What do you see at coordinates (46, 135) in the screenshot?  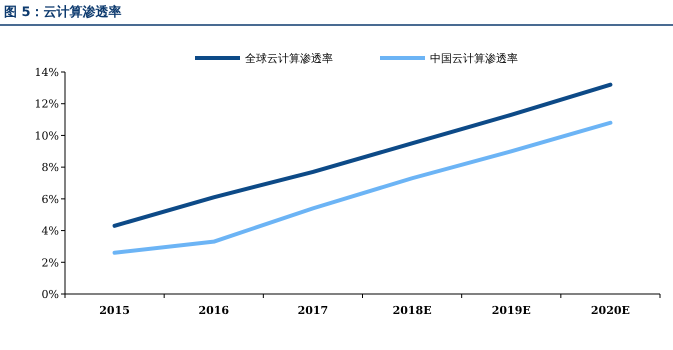 I see `y-tick-label: 10%` at bounding box center [46, 135].